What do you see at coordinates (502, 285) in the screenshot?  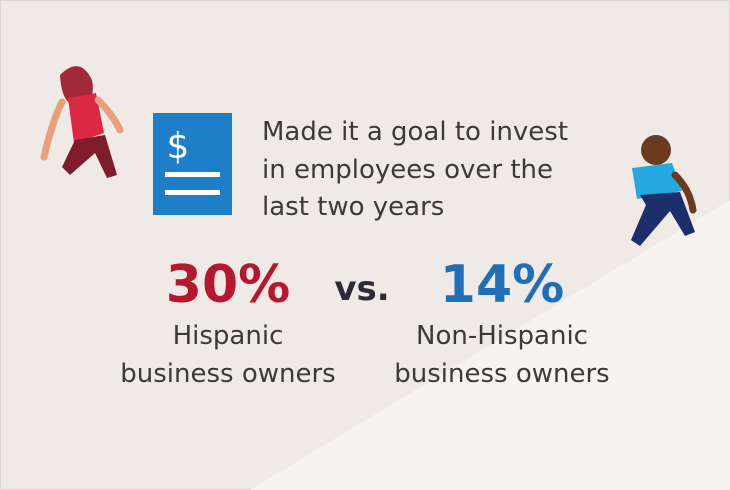 I see `right-value: 14%` at bounding box center [502, 285].